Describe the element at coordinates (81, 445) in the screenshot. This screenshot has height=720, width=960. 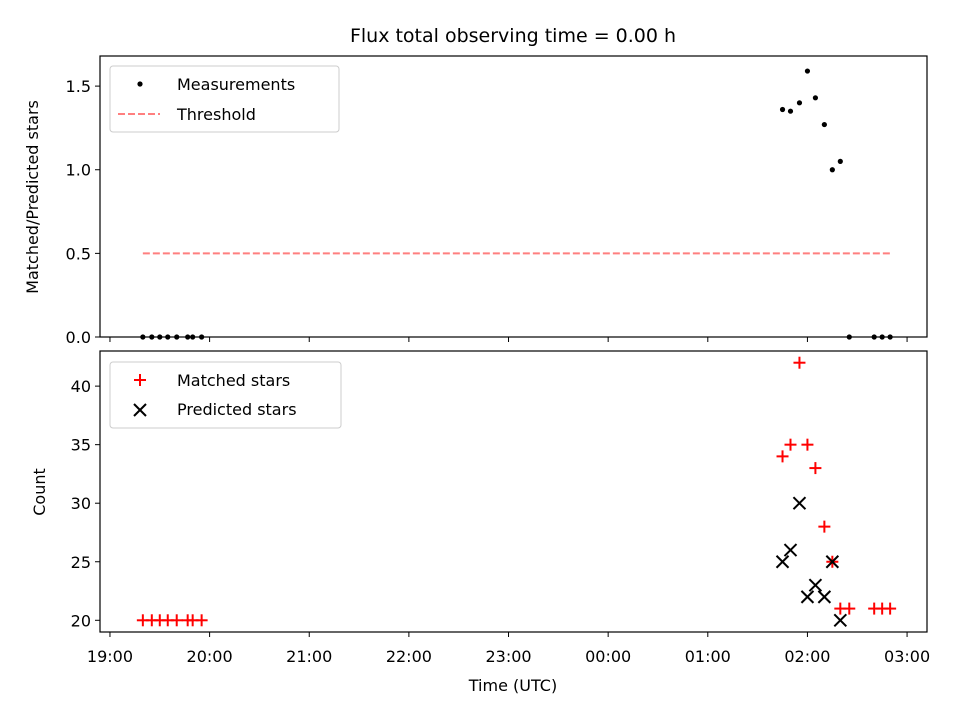
I see `y-tick-label: 35` at that location.